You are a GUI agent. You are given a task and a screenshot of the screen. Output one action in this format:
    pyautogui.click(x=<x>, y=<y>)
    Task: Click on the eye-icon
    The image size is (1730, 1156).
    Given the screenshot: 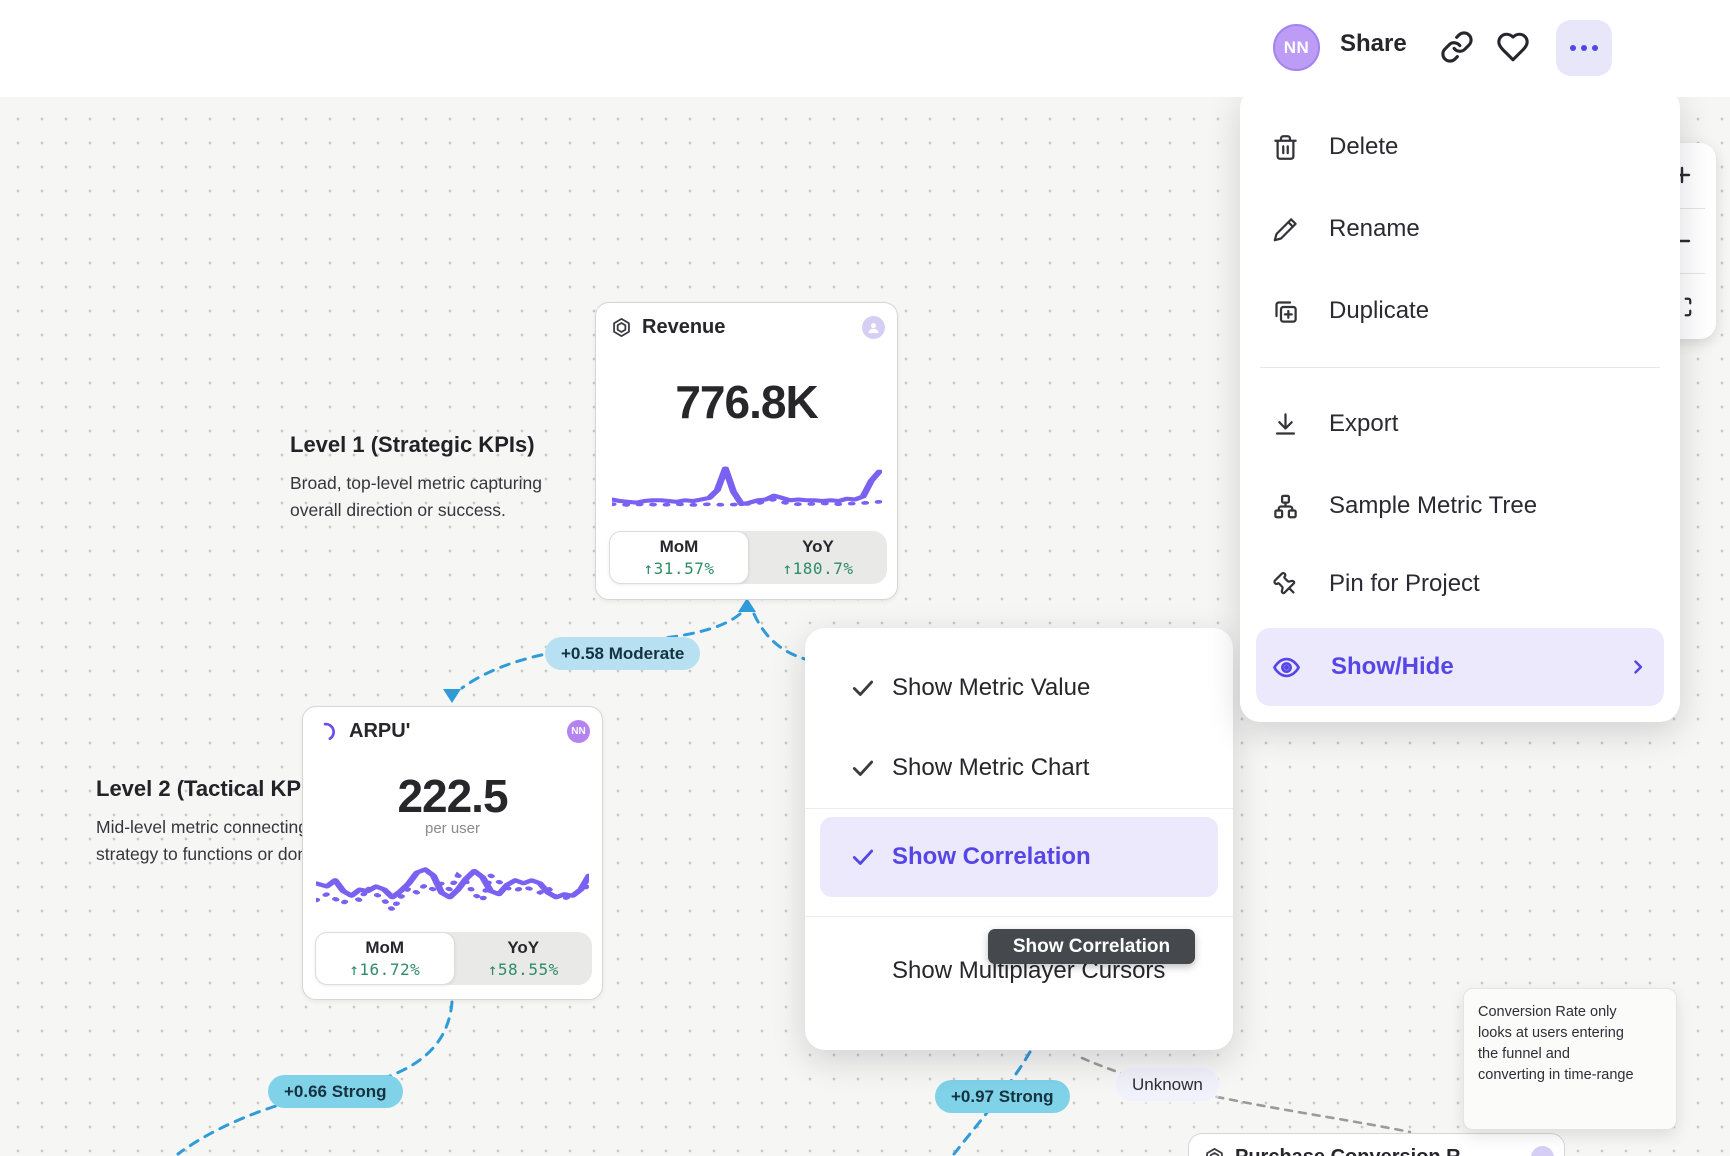 What is the action you would take?
    pyautogui.click(x=1286, y=667)
    